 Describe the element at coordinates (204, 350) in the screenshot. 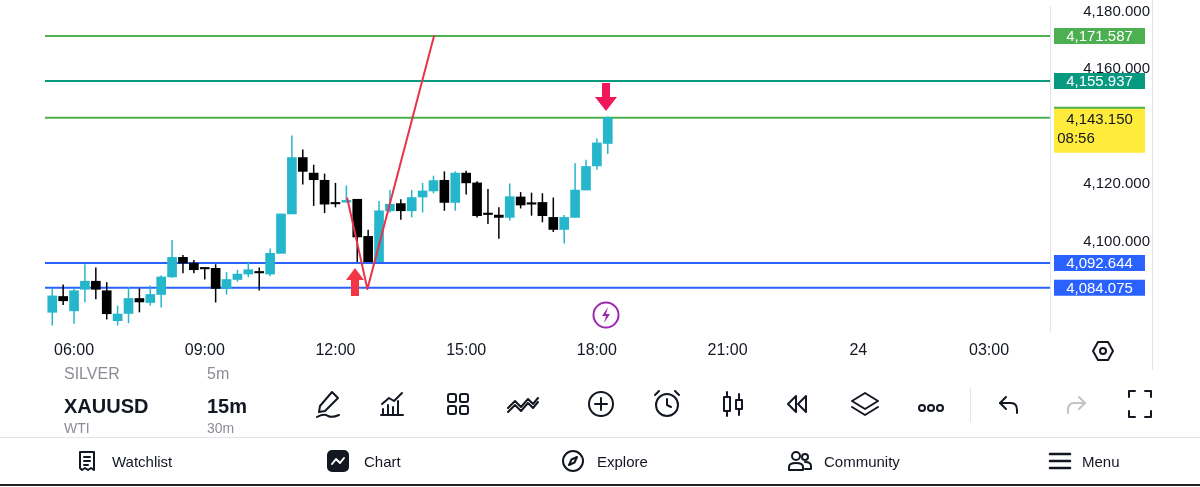

I see `x-tick-label: 09:00` at that location.